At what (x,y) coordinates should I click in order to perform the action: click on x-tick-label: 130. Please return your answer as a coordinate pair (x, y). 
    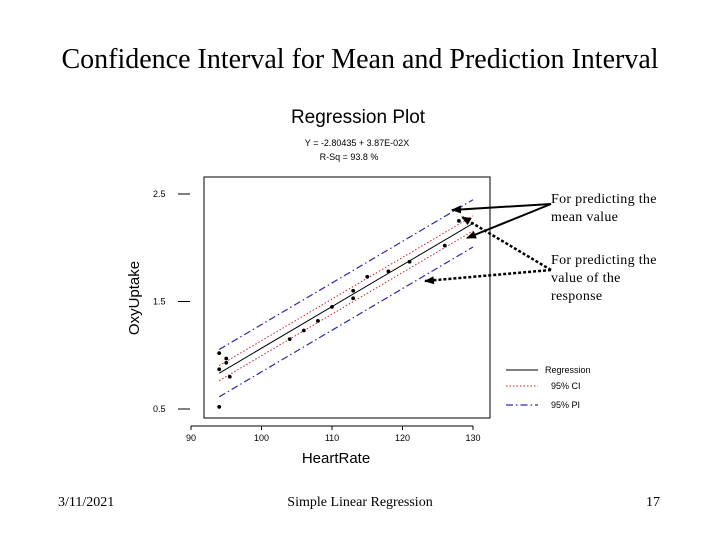
    Looking at the image, I should click on (472, 438).